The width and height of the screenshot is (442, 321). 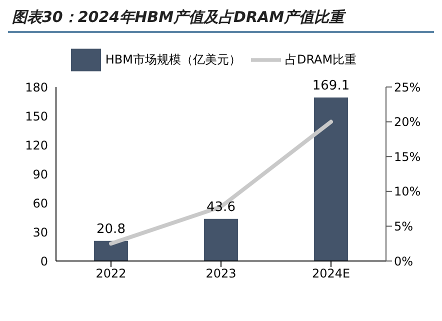 What do you see at coordinates (320, 59) in the screenshot?
I see `legend-label: 占DRAM比重` at bounding box center [320, 59].